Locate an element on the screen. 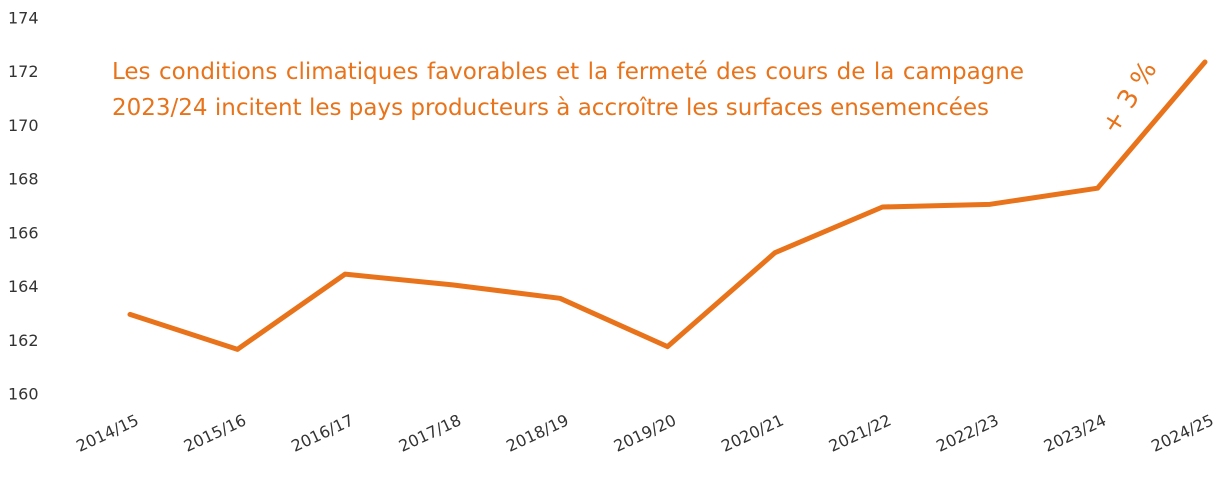 This screenshot has height=478, width=1216. x-tick-label: 2016/17 is located at coordinates (322, 432).